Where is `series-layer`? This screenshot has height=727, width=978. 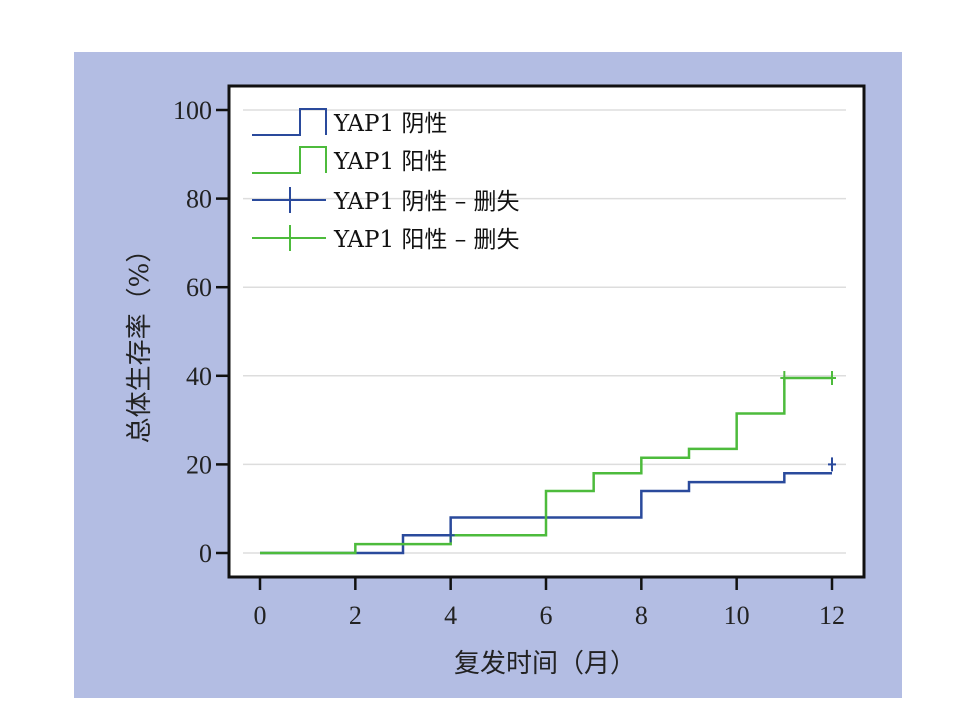 series-layer is located at coordinates (546, 465).